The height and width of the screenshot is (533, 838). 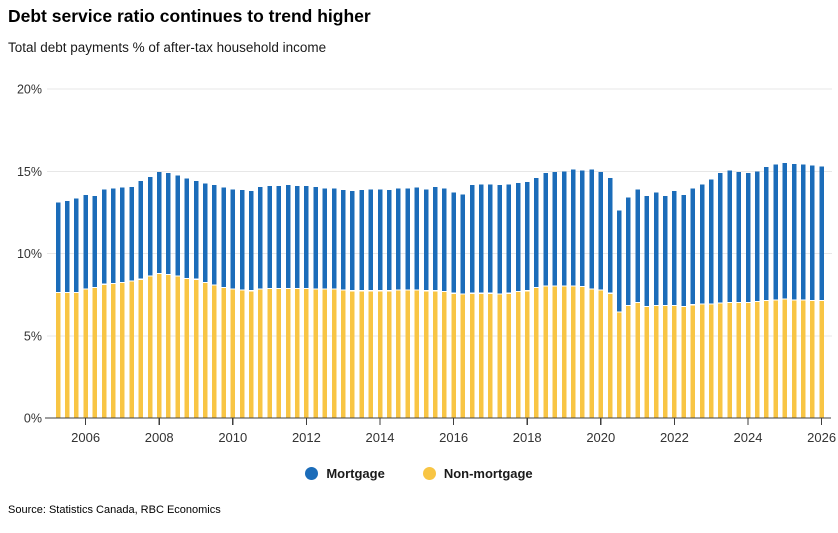 I want to click on legend-item-non-mortgage: Non-mortgage, so click(x=477, y=473).